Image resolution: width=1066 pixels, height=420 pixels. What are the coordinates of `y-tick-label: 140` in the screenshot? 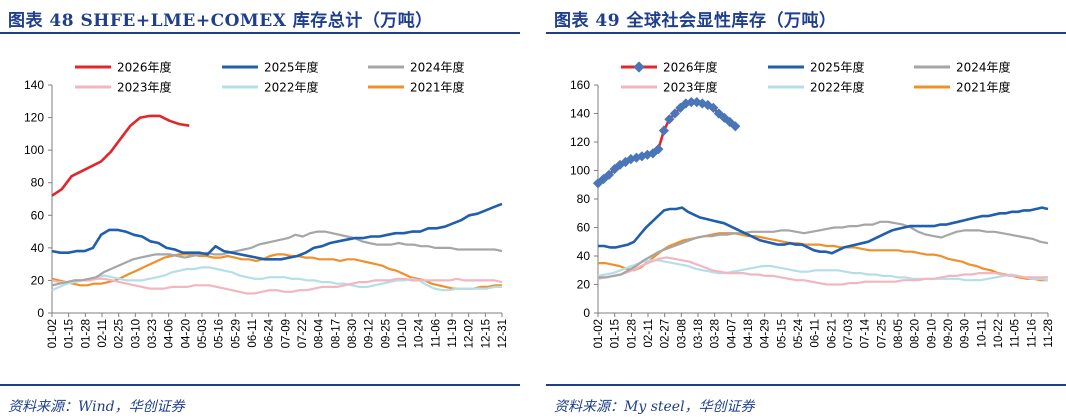 It's located at (34, 85).